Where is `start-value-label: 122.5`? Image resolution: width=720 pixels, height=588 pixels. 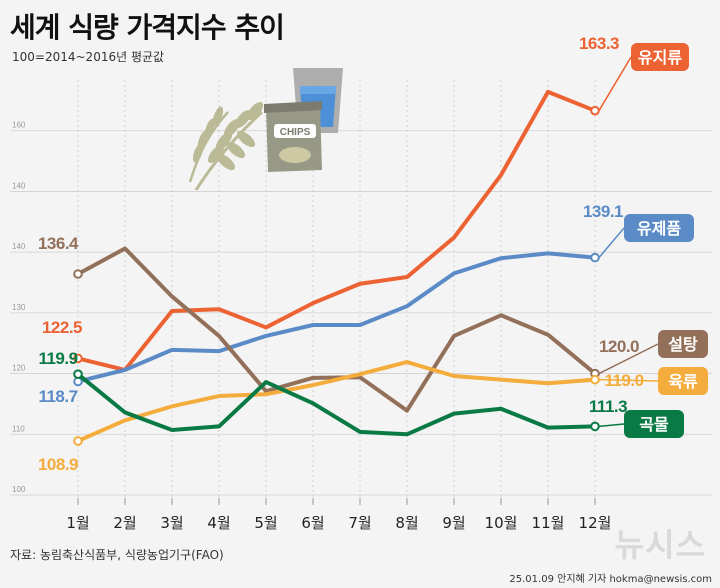
start-value-label: 122.5 is located at coordinates (62, 327).